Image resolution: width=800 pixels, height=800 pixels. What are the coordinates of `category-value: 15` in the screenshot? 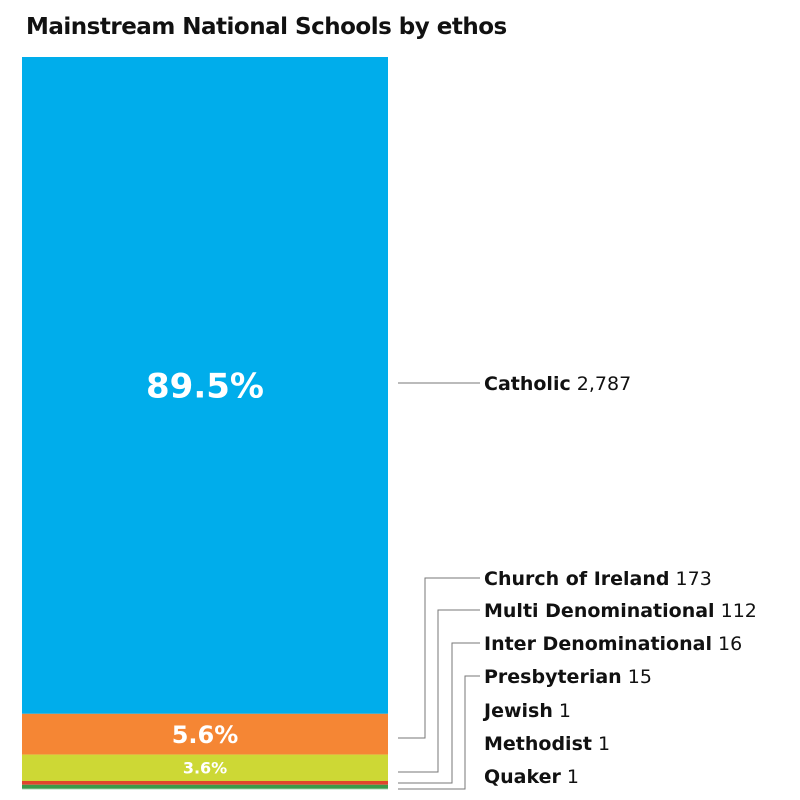 It's located at (637, 677).